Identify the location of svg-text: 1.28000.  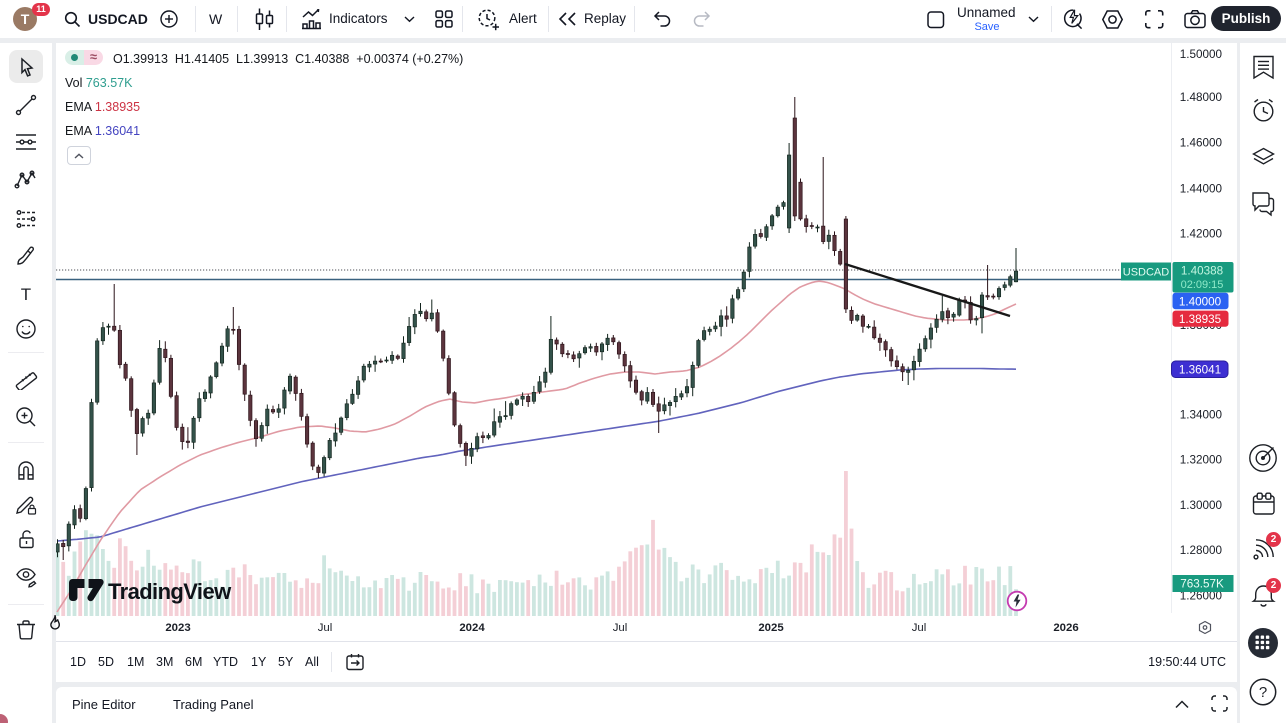
(1201, 550).